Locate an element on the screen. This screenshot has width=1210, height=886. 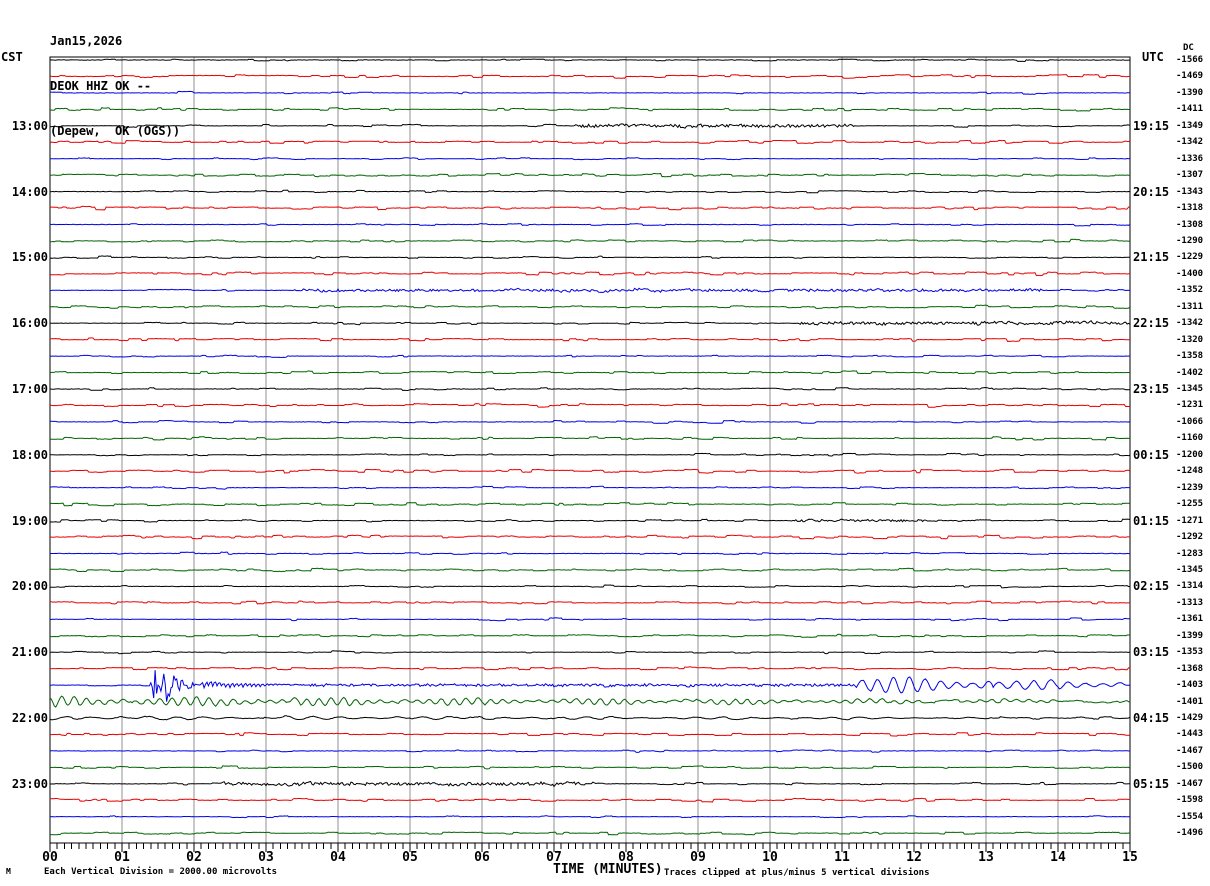
seismogram-trace-21:45 is located at coordinates (590, 701).